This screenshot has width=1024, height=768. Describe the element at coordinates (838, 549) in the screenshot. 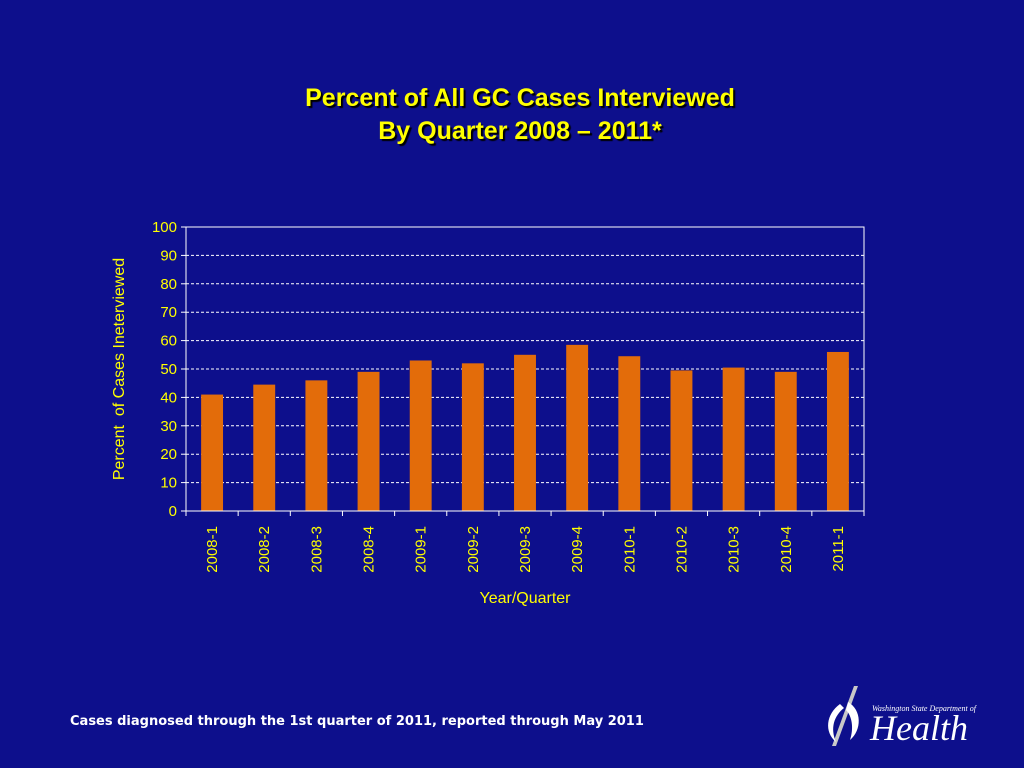

I see `x-tick-label: 2011-1` at that location.